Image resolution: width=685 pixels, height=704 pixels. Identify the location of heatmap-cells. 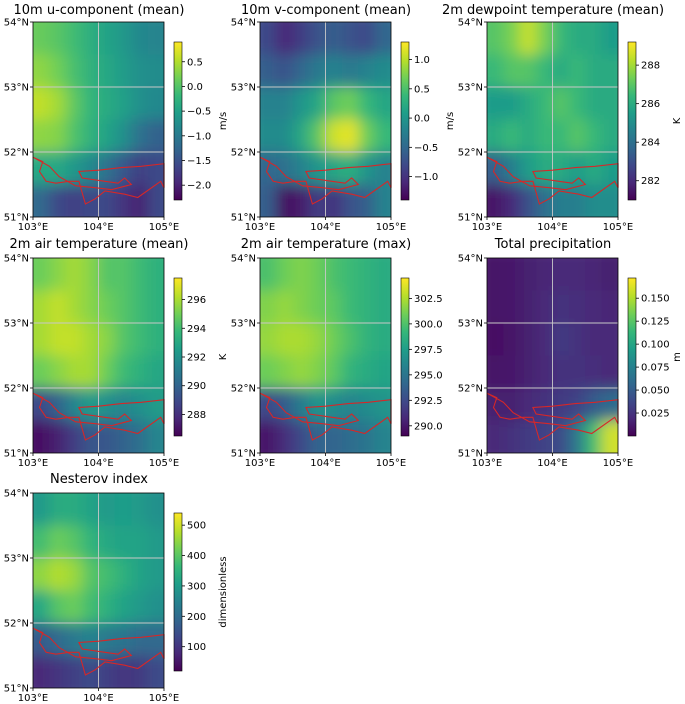
(325, 119).